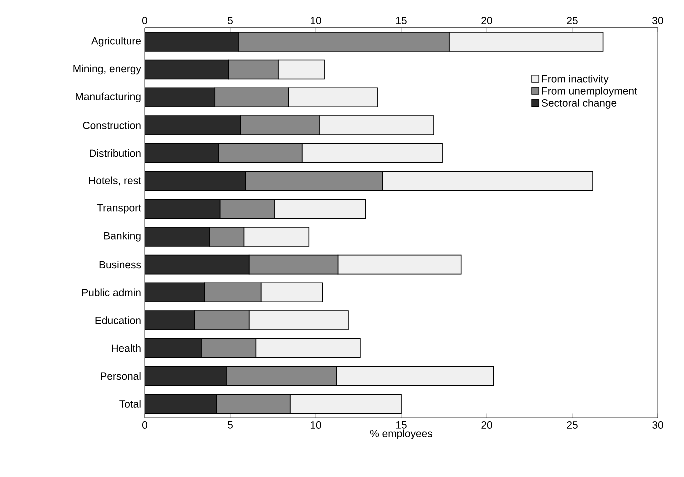  Describe the element at coordinates (122, 237) in the screenshot. I see `y-tick-label: Banking` at that location.